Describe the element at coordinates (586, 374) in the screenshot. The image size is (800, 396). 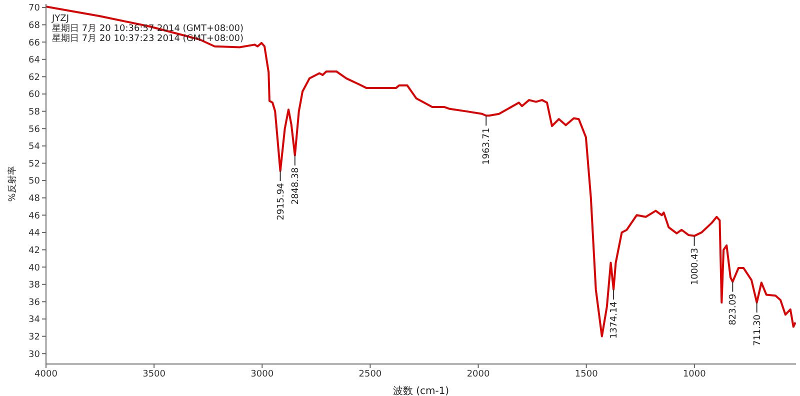
I see `x-tick-label: 1500` at that location.